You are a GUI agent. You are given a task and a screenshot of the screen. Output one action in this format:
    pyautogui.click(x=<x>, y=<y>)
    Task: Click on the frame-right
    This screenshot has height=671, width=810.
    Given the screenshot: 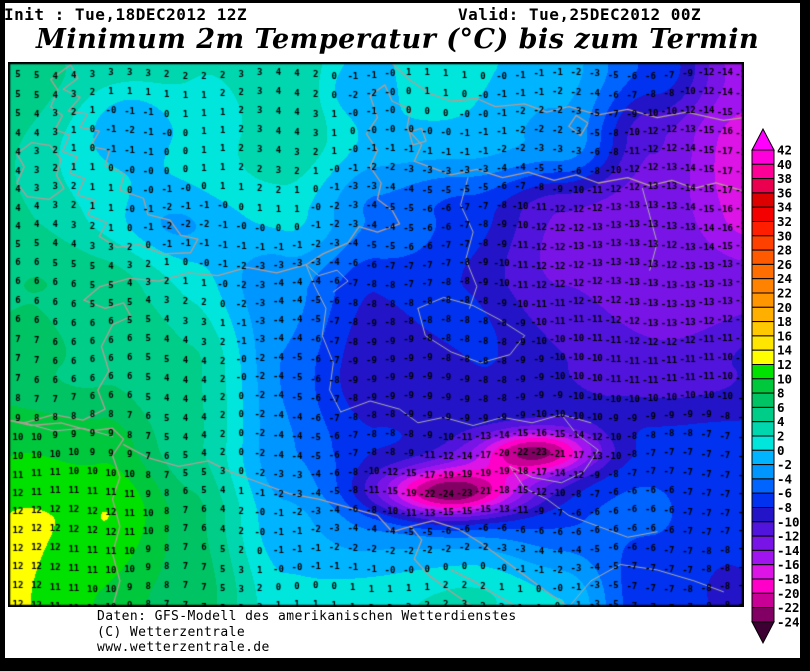 What is the action you would take?
    pyautogui.click(x=805, y=335)
    